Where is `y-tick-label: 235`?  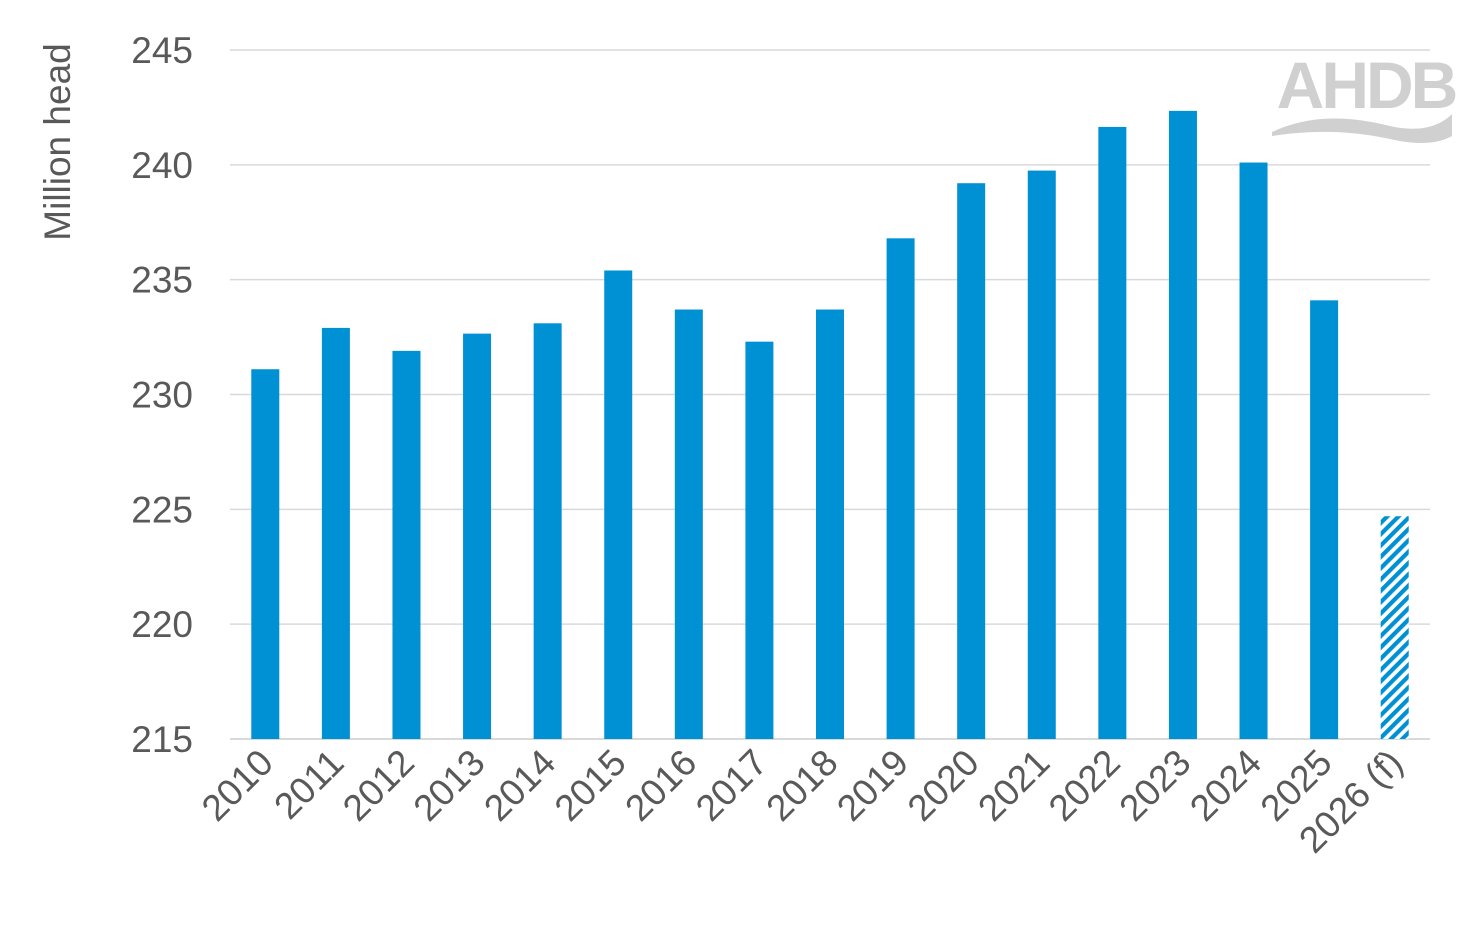 y-tick-label: 235 is located at coordinates (162, 280).